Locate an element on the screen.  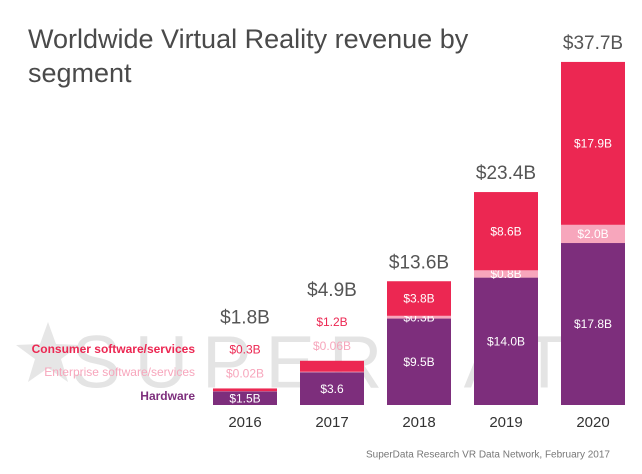
value-label: $3.8B is located at coordinates (418, 299).